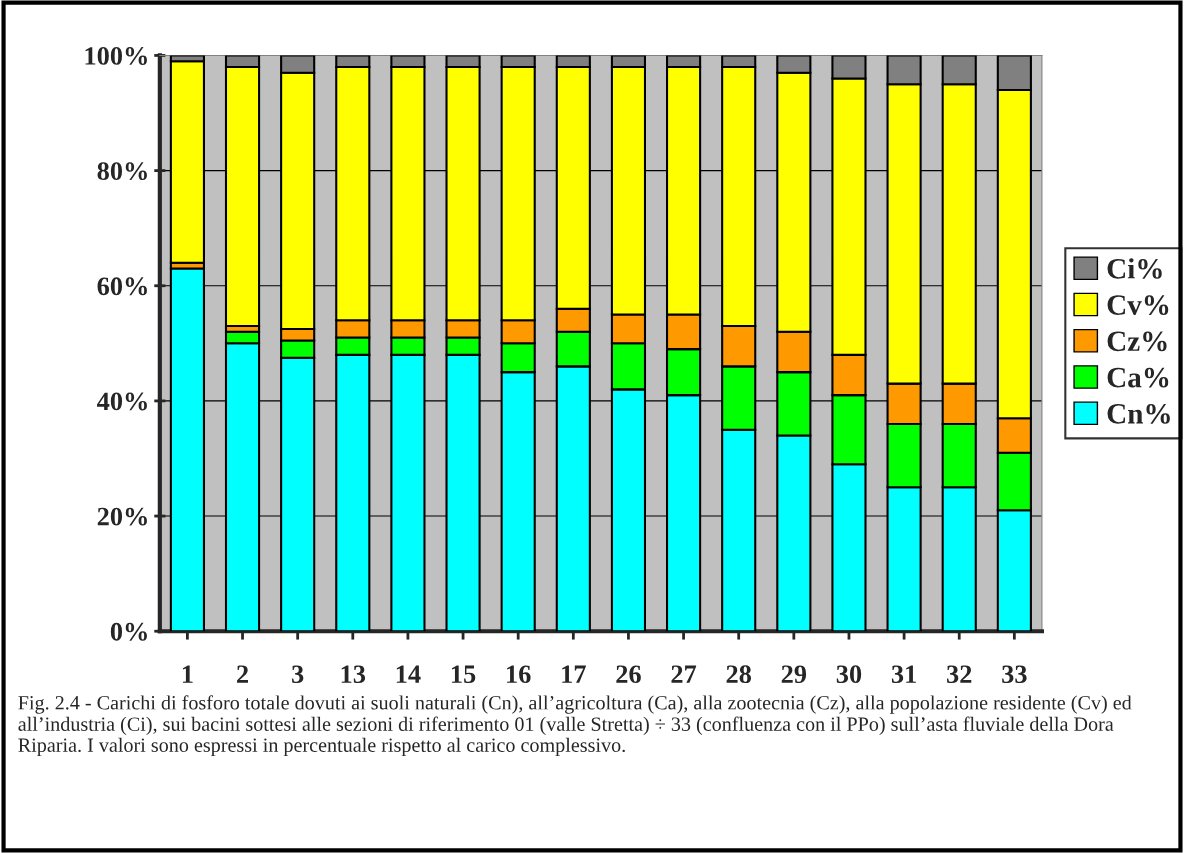 Image resolution: width=1184 pixels, height=853 pixels. What do you see at coordinates (1138, 377) in the screenshot?
I see `legend-label: Ca%` at bounding box center [1138, 377].